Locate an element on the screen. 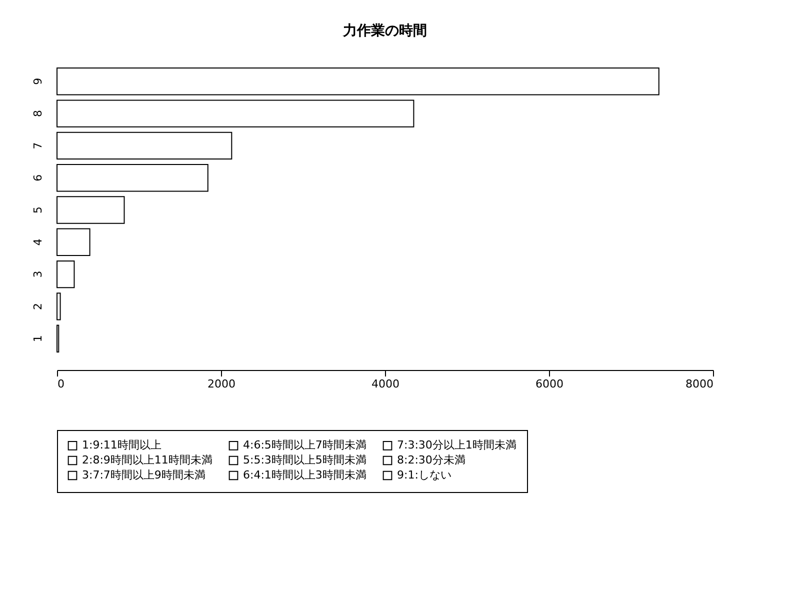 The image size is (800, 600). legend-label: 5:5:3時間以上5時間未満 is located at coordinates (304, 460).